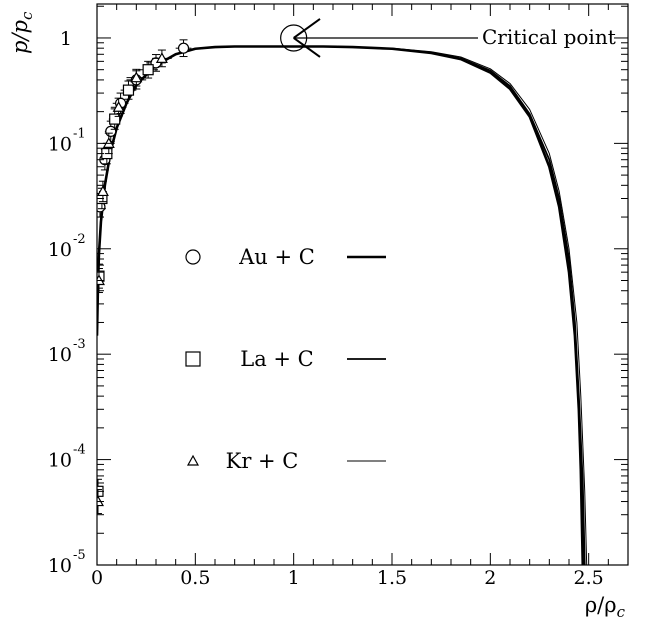 The image size is (647, 622). Describe the element at coordinates (20, 37) in the screenshot. I see `y-label-main: p/p` at that location.